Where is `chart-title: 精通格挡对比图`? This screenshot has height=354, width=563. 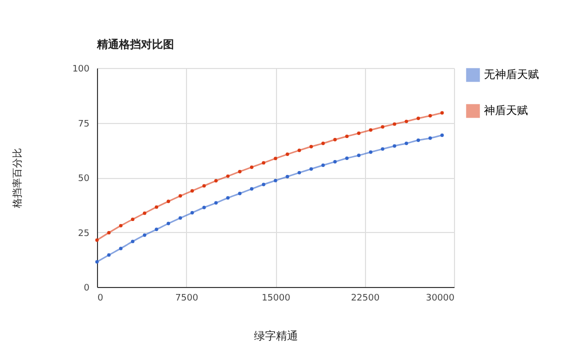 chart-title: 精通格挡对比图 is located at coordinates (135, 44).